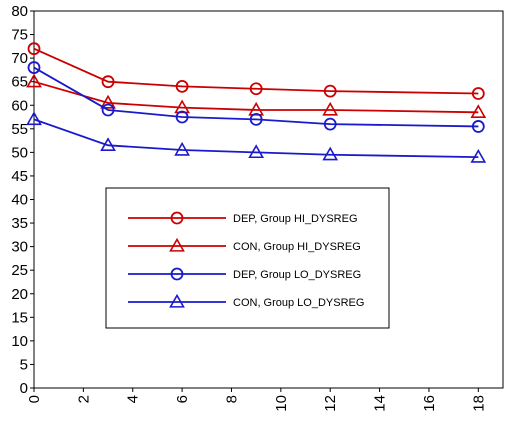  I want to click on x-tick-label: 4, so click(133, 399).